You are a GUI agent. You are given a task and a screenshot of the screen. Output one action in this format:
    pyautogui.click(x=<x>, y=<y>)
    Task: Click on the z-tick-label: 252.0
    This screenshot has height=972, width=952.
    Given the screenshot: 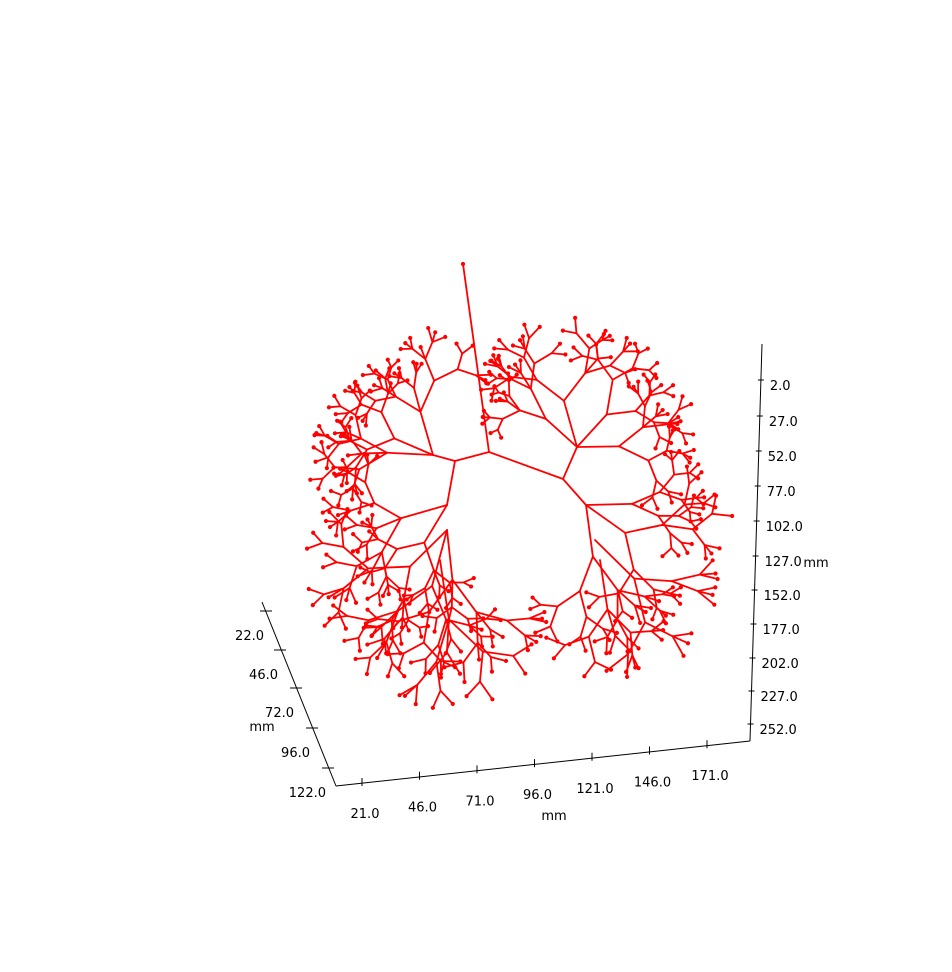 What is the action you would take?
    pyautogui.click(x=778, y=730)
    